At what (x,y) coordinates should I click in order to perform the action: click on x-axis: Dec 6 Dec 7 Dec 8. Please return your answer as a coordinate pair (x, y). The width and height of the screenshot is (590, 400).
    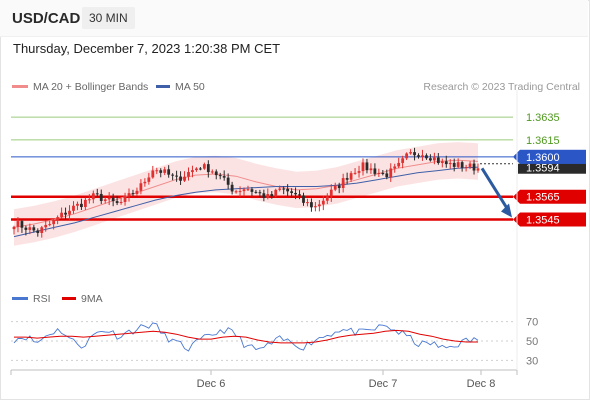
    Looking at the image, I should click on (264, 380).